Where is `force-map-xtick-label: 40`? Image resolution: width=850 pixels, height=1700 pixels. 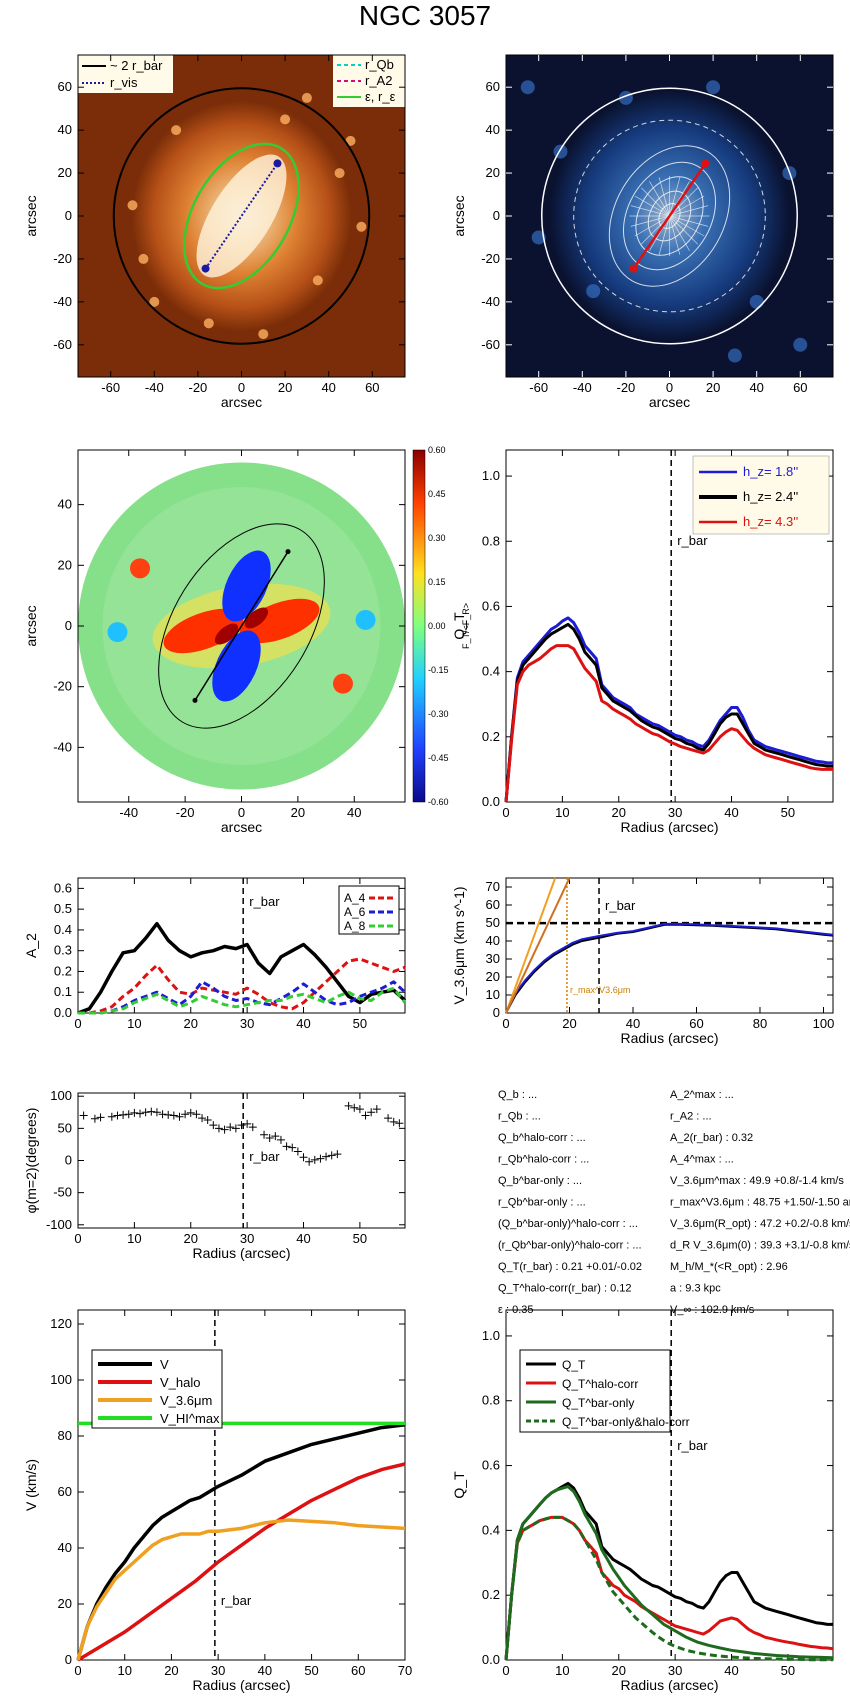 force-map-xtick-label: 40 is located at coordinates (354, 812).